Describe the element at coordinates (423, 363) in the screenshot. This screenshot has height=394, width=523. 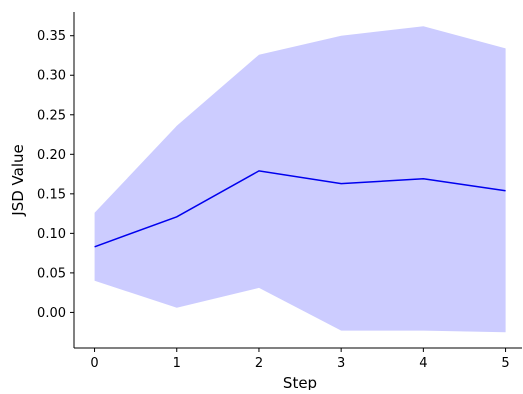
I see `x-tick-label: 4` at that location.